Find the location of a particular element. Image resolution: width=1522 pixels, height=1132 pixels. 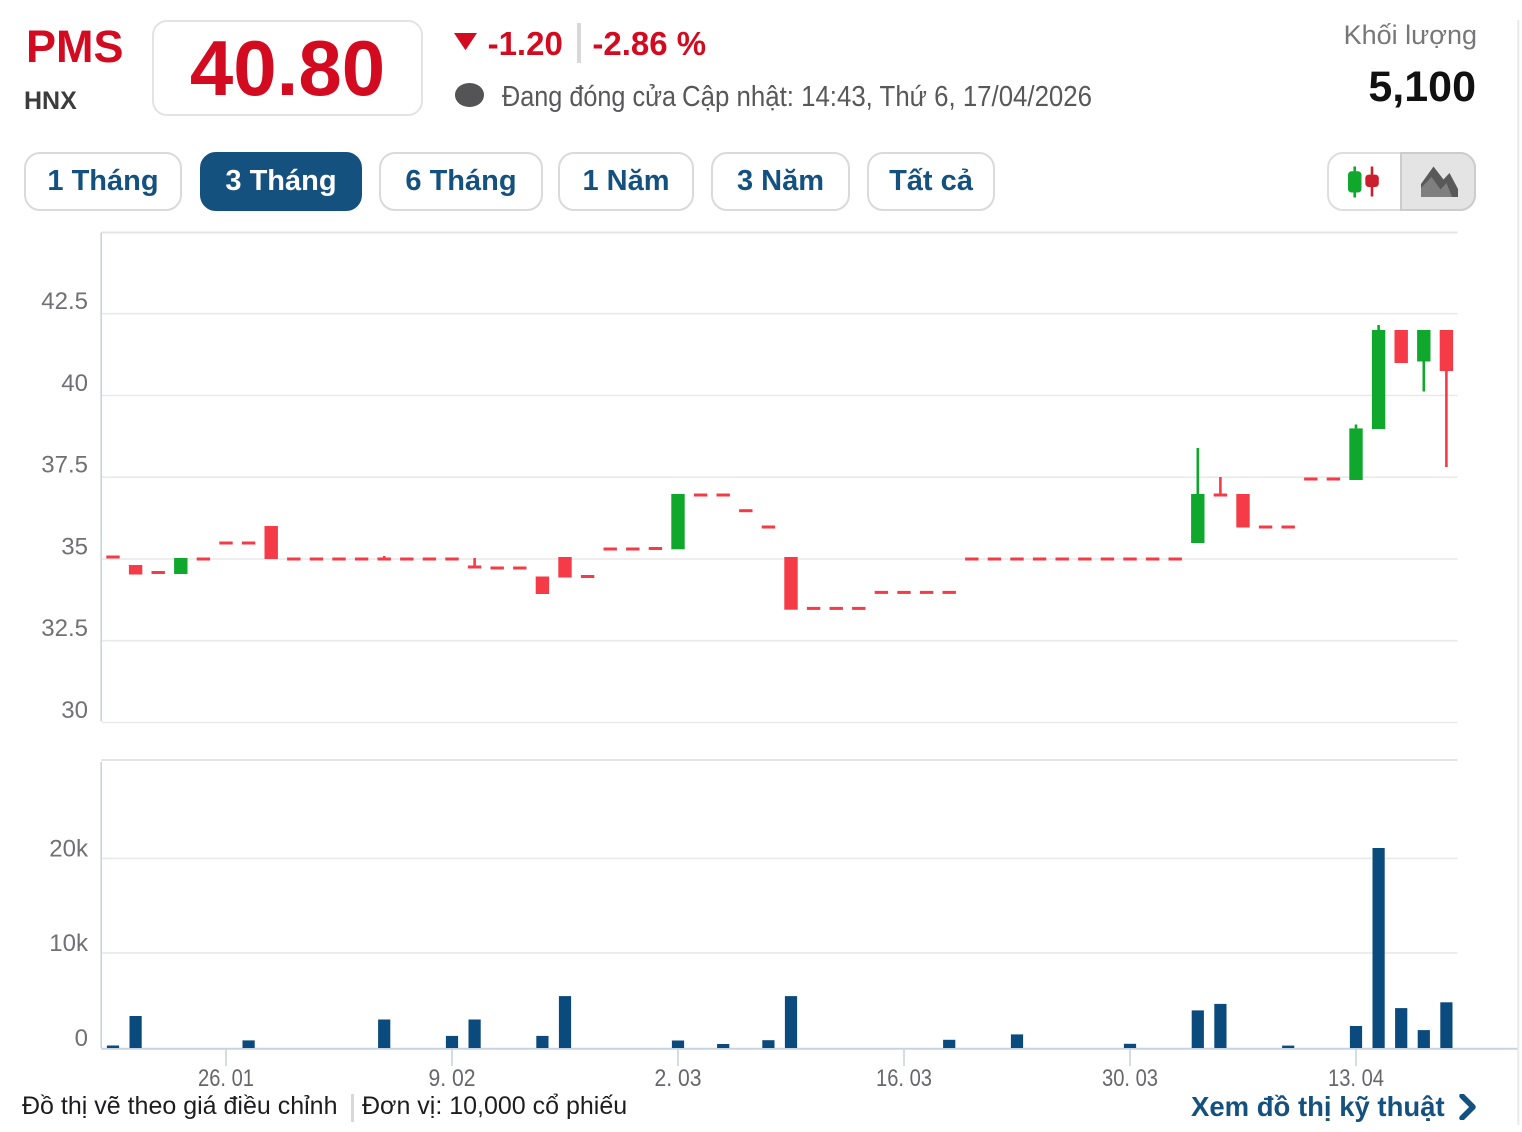

svg-text: 35 is located at coordinates (74, 546).